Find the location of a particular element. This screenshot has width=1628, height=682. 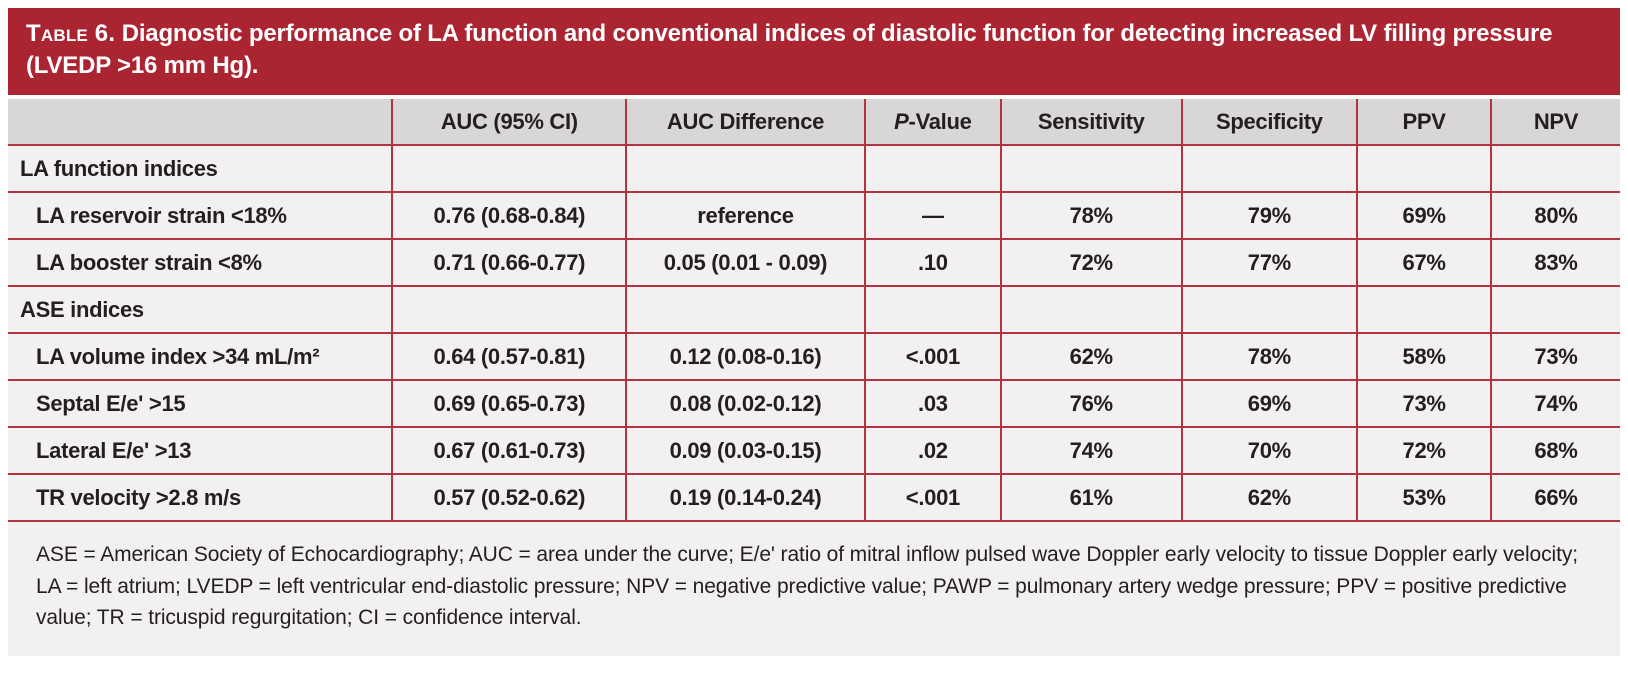

cell-auc: 0.71 (0.66-0.77) is located at coordinates (509, 262).